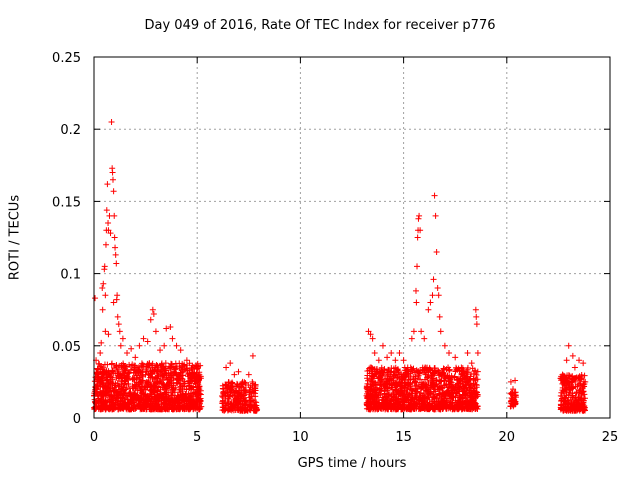 Image resolution: width=640 pixels, height=480 pixels. I want to click on x-tick-label: 20, so click(507, 437).